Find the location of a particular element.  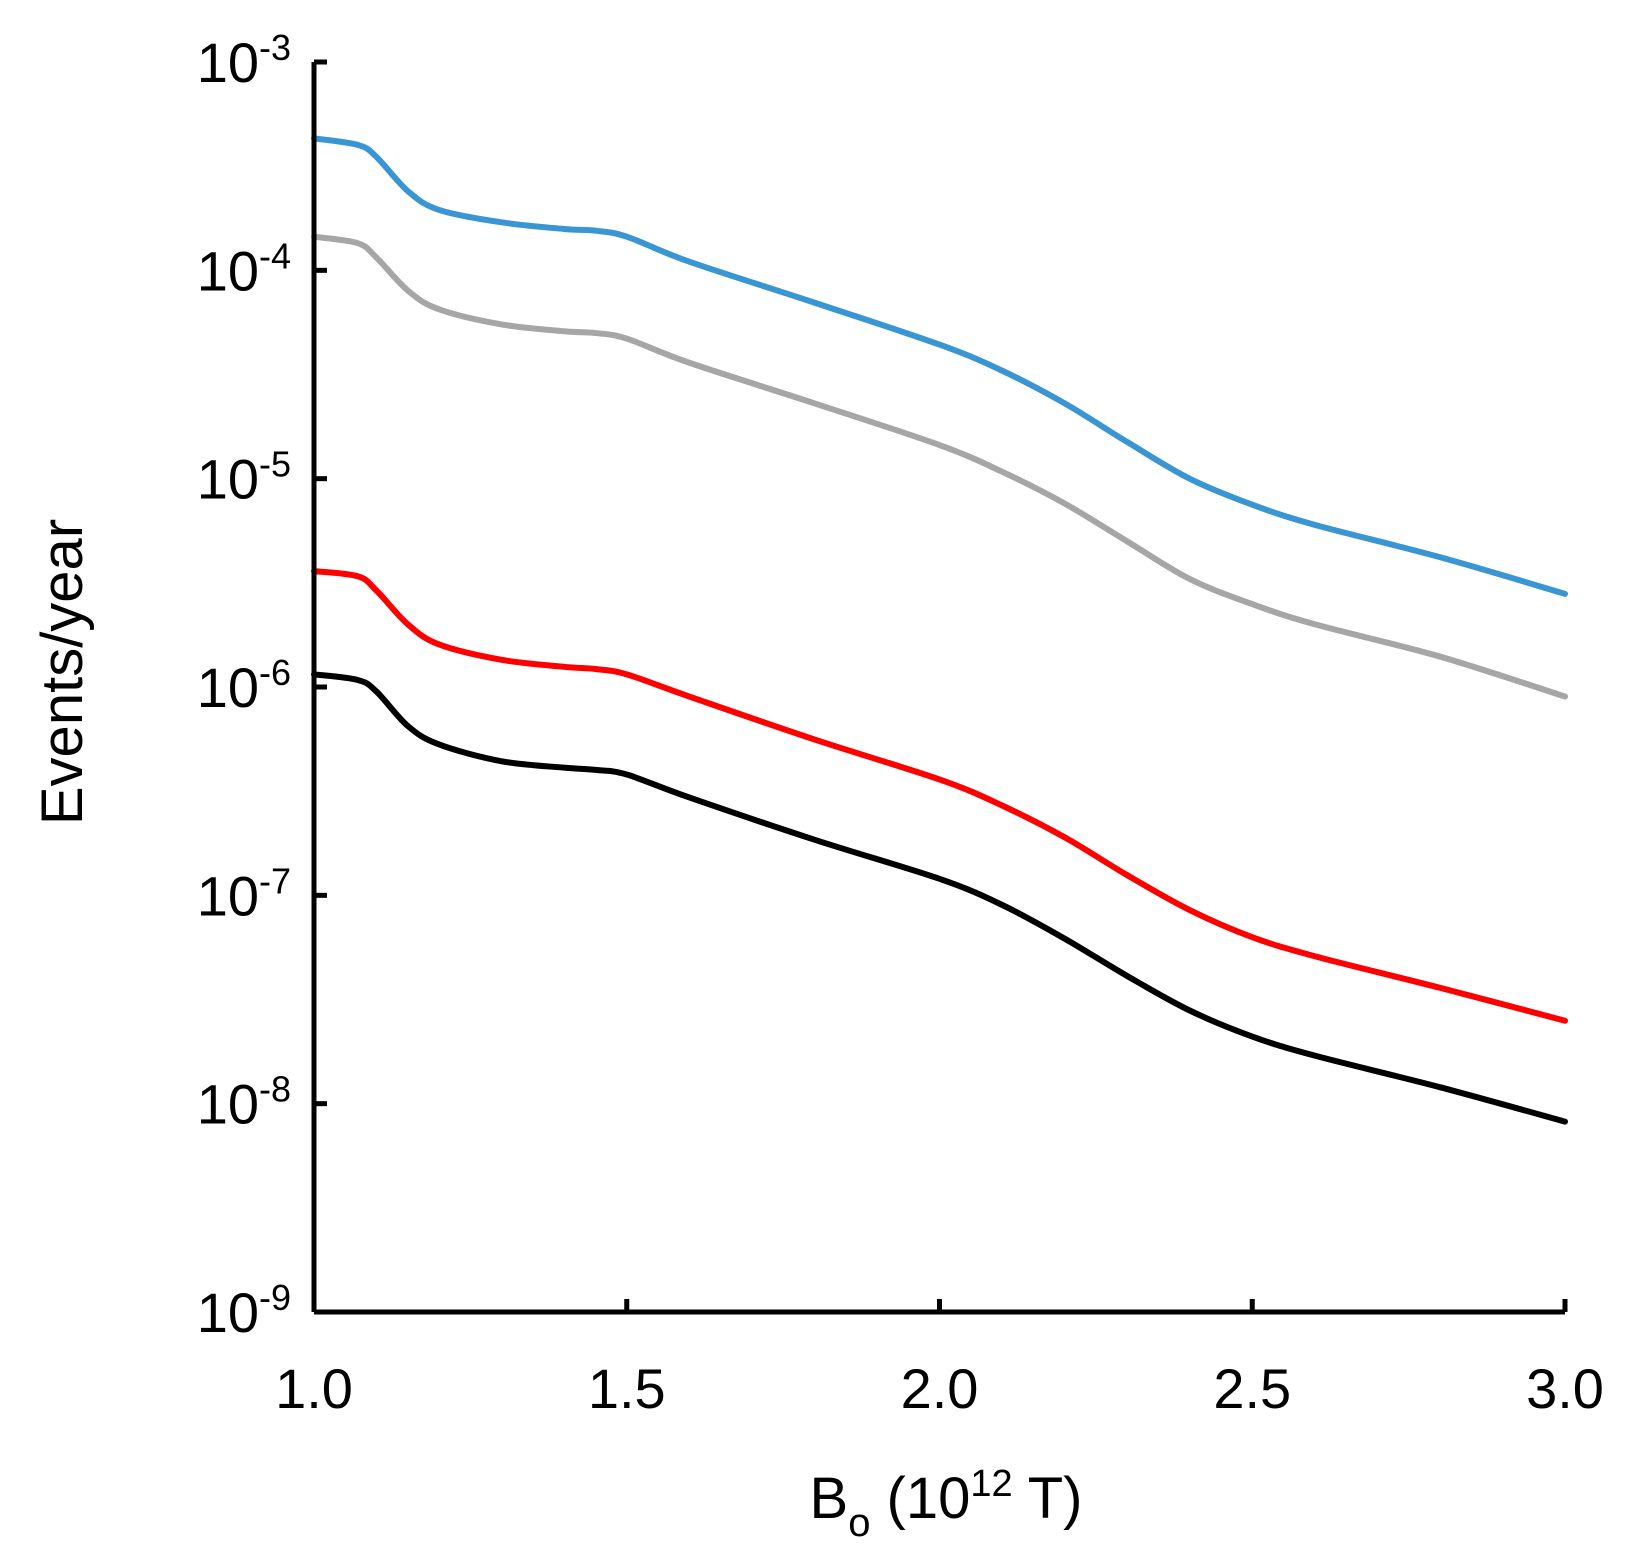

y-tick-label-exponent: -4 is located at coordinates (275, 255).